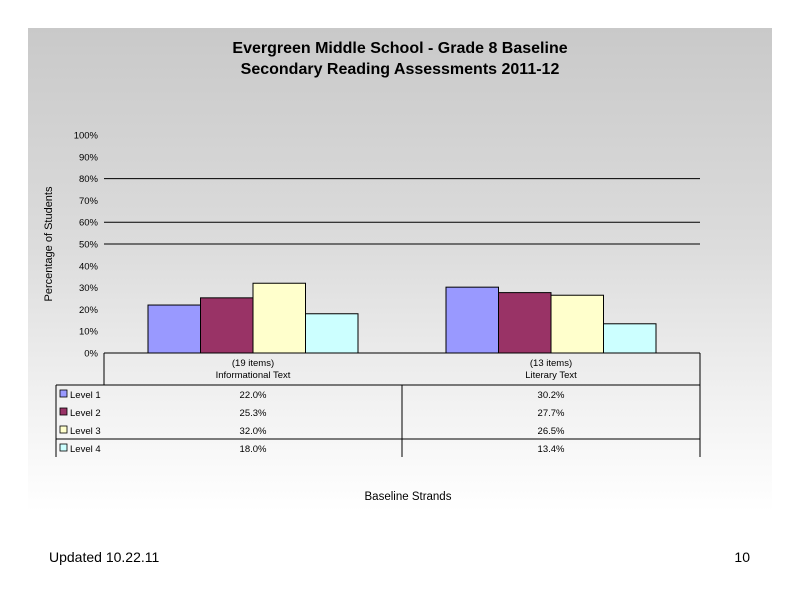  I want to click on legend-label: Level 1, so click(85, 395).